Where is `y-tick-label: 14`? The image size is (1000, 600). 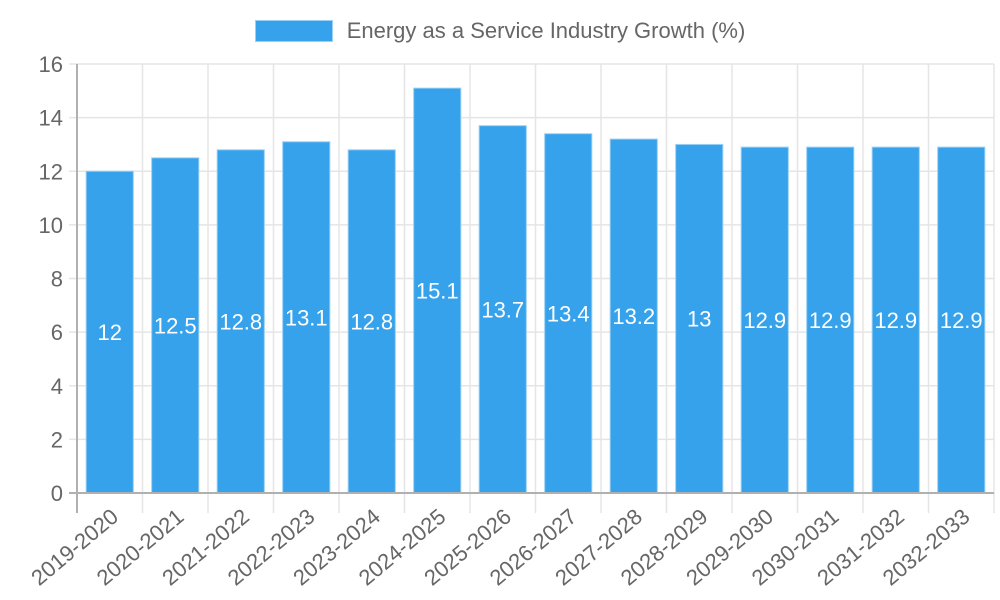
y-tick-label: 14 is located at coordinates (51, 118).